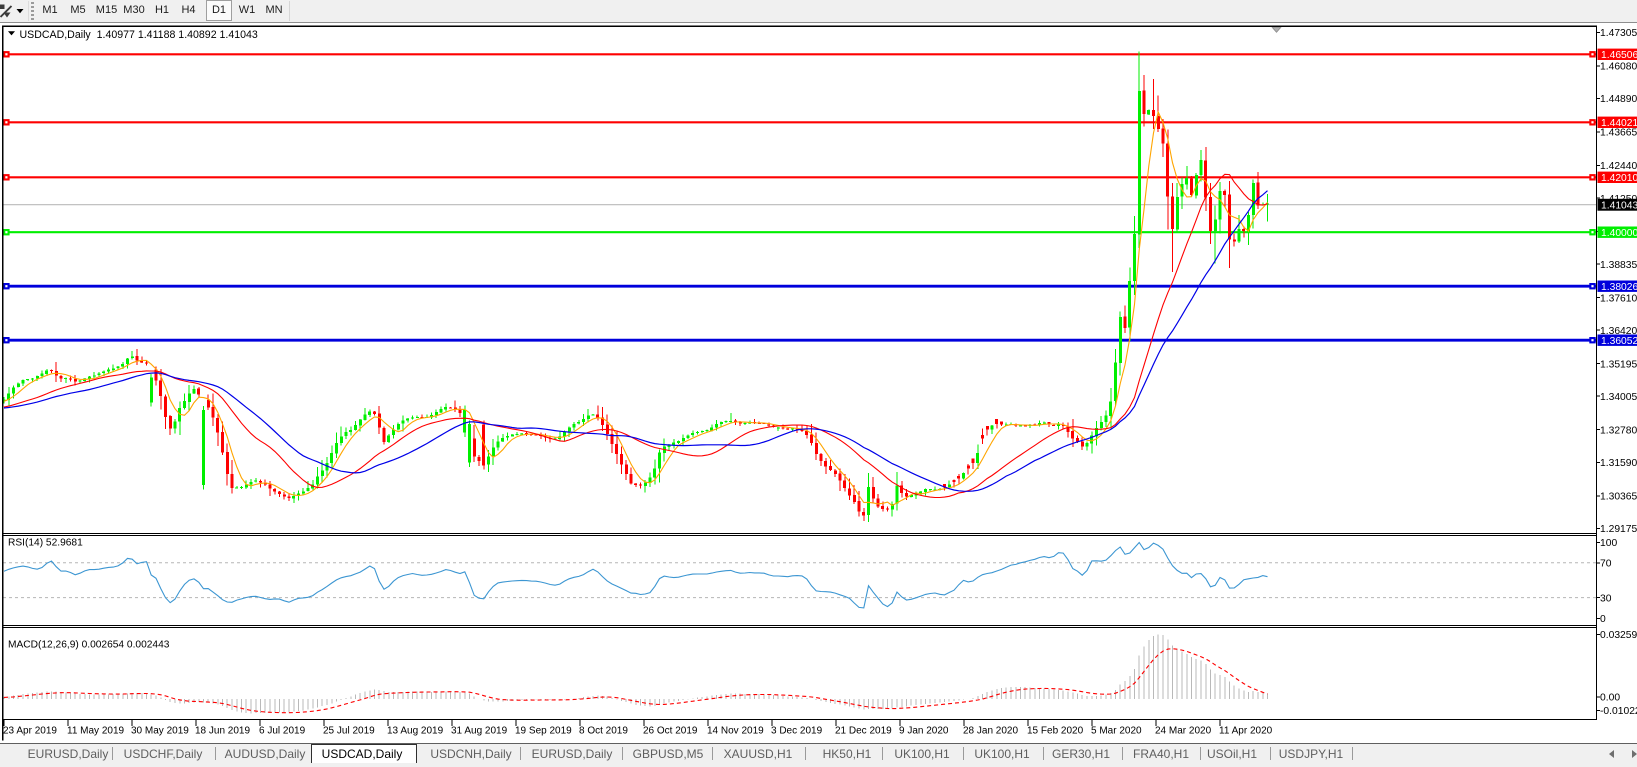 Image resolution: width=1637 pixels, height=767 pixels. Describe the element at coordinates (1619, 341) in the screenshot. I see `svg-text: 1.36052` at that location.